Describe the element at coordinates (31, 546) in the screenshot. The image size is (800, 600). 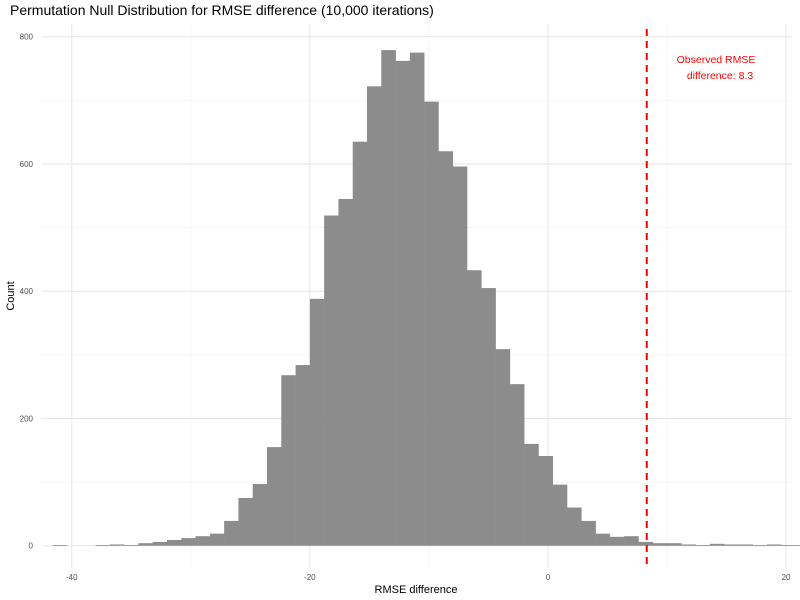
I see `y-tick-label: 0` at that location.